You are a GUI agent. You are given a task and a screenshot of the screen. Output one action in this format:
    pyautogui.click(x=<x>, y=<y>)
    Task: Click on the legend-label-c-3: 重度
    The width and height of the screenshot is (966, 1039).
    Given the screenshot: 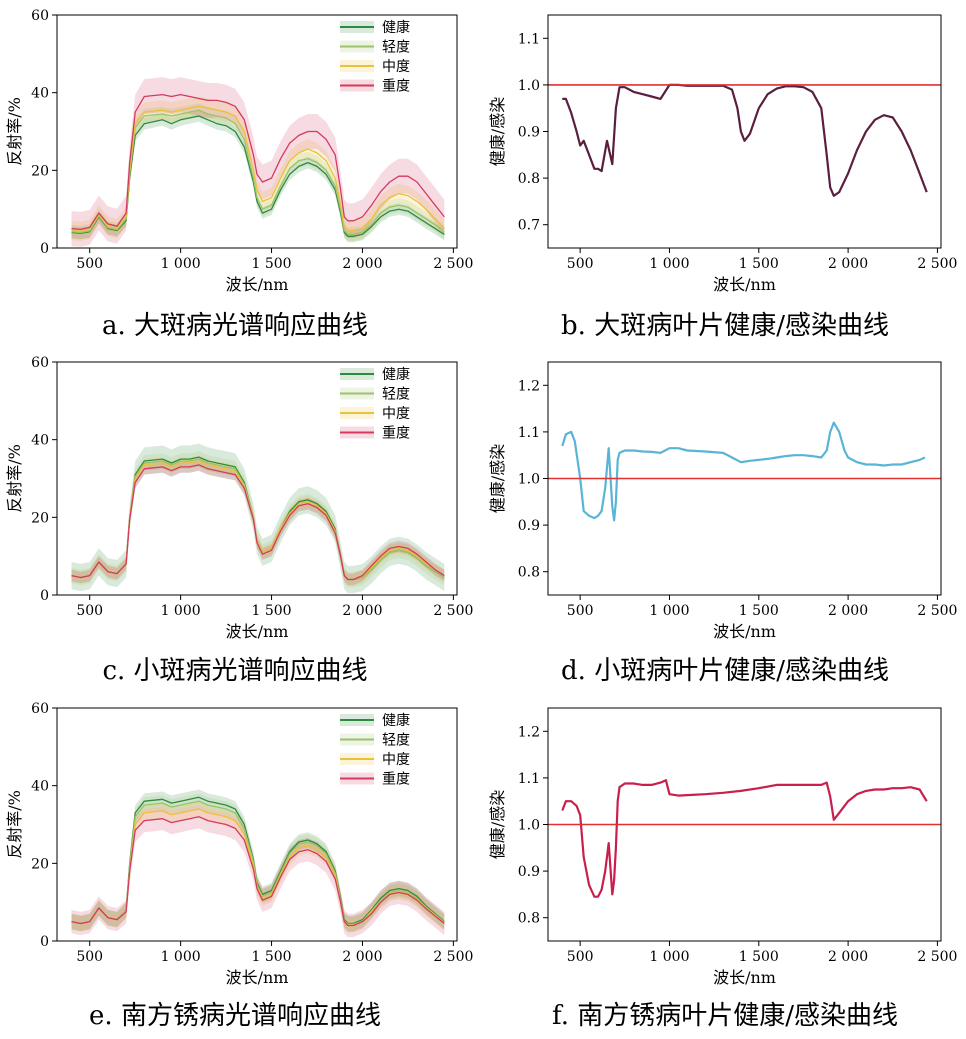 What is the action you would take?
    pyautogui.click(x=396, y=434)
    